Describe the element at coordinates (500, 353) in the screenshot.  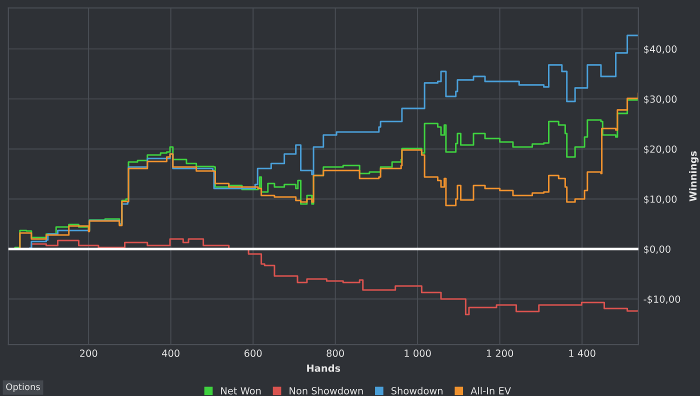
I see `x-tick-label: 1 200` at that location.